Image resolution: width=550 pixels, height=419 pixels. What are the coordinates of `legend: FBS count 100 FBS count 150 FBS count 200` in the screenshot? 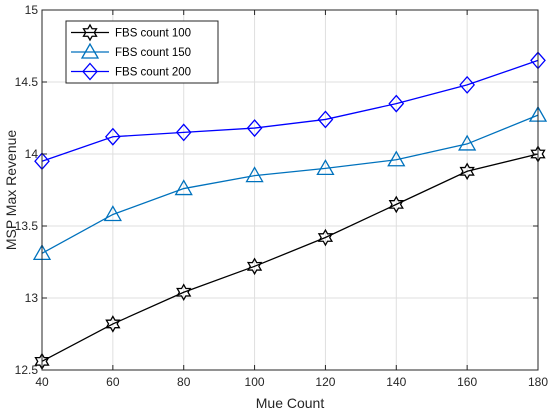 It's located at (142, 52).